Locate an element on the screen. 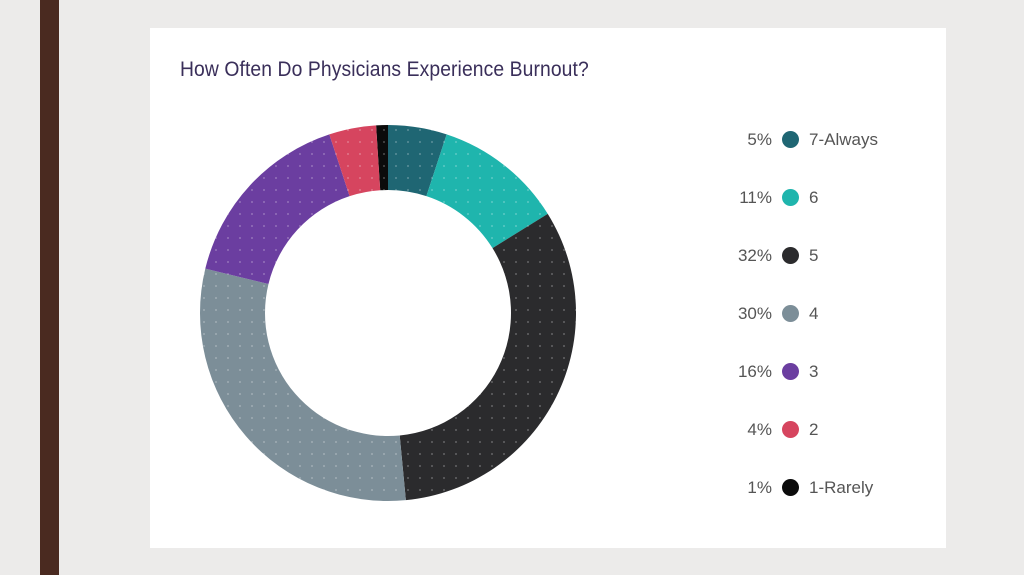 This screenshot has height=575, width=1024. legend-value: 11% is located at coordinates (755, 197).